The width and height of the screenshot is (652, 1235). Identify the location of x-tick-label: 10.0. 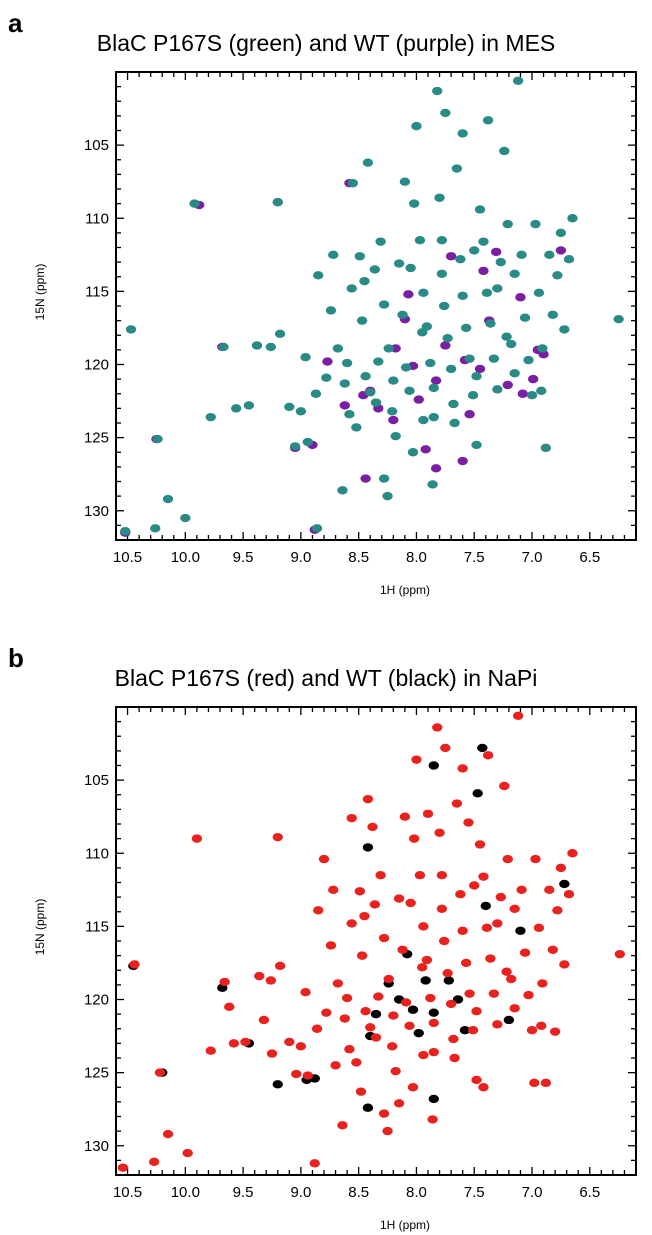
(185, 557).